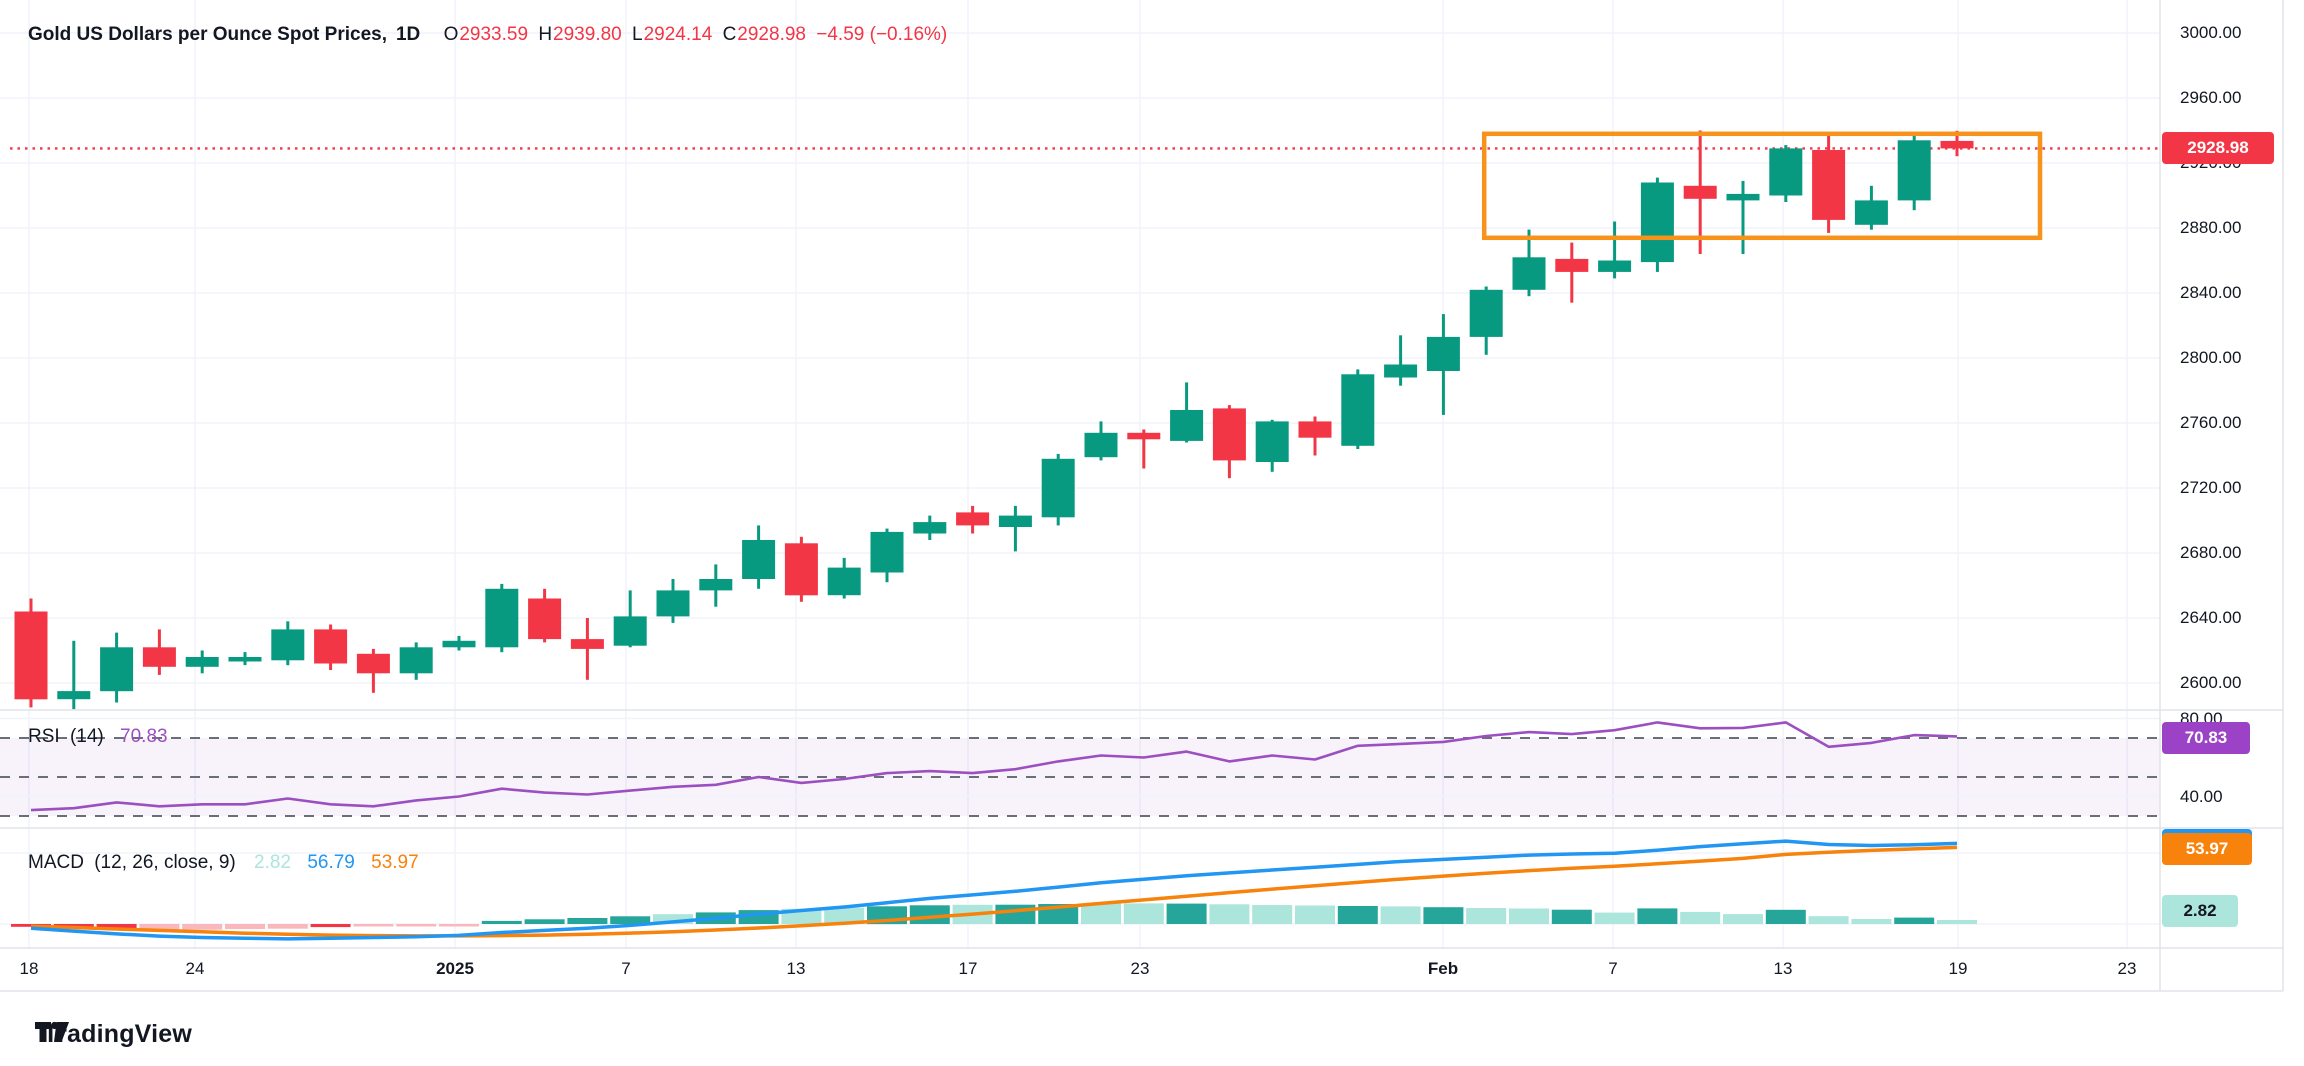 Image resolution: width=2304 pixels, height=1066 pixels. I want to click on macd-line-value: 56.79, so click(331, 862).